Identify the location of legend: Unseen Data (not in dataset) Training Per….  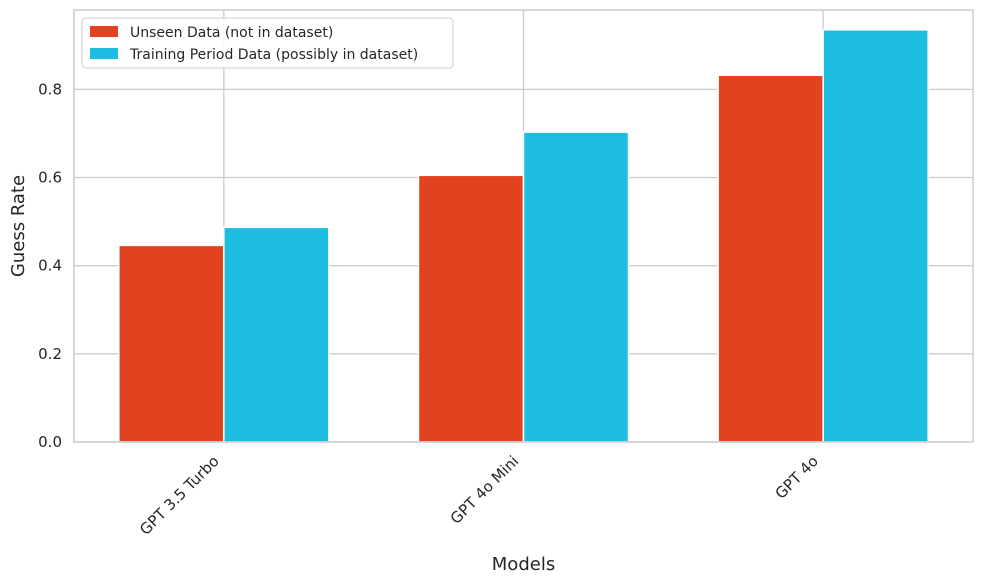
(267, 43).